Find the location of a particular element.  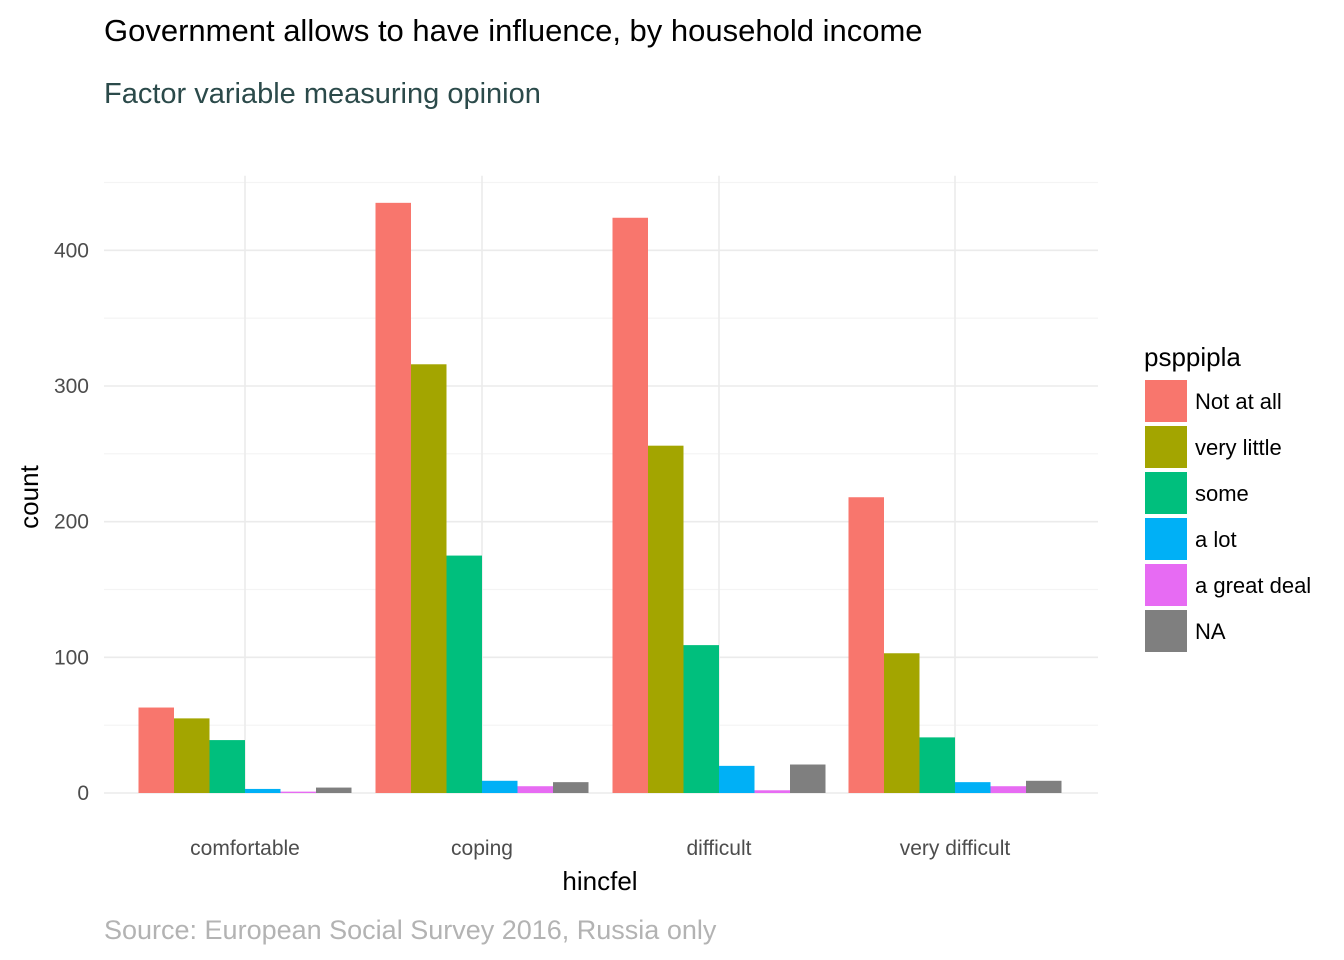

y-tick-label: 400 is located at coordinates (71, 250).